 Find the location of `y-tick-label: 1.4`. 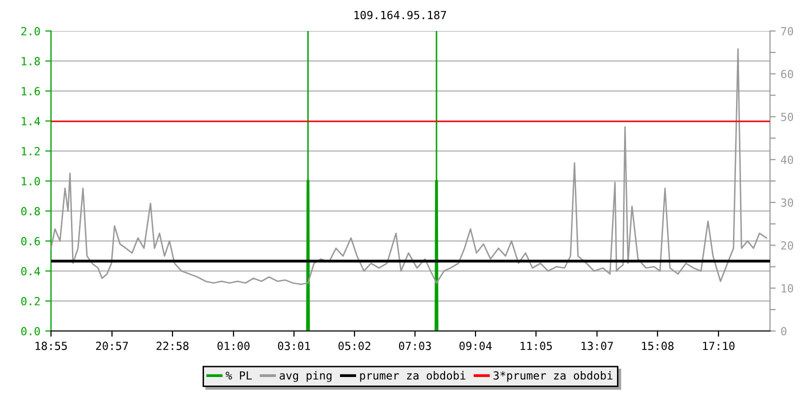

y-tick-label: 1.4 is located at coordinates (31, 121).